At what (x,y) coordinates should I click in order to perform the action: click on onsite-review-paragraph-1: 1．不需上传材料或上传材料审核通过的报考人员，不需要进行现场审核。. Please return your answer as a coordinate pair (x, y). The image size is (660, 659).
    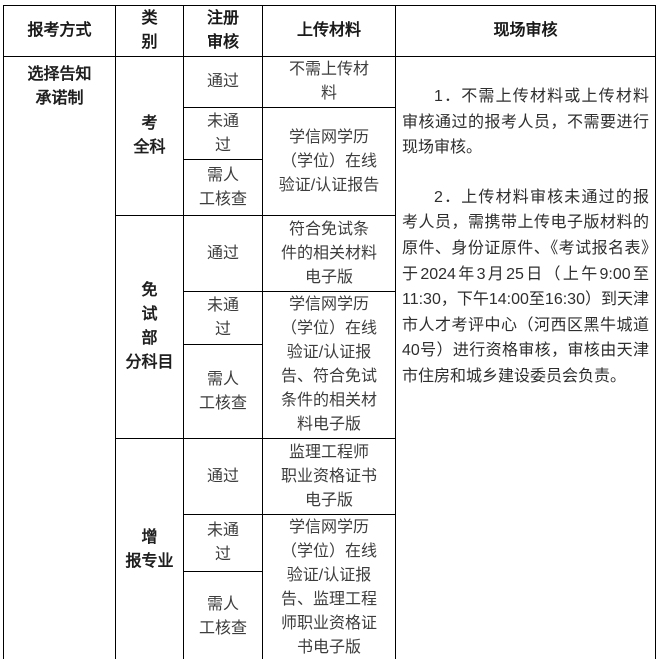
    Looking at the image, I should click on (525, 122).